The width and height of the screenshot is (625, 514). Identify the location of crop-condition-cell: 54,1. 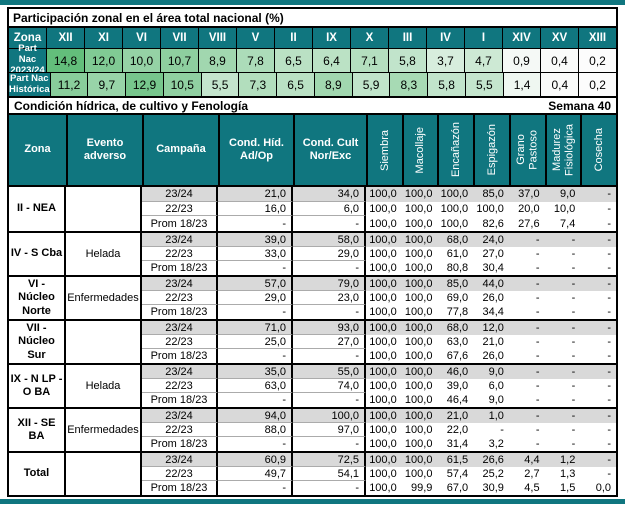
(329, 474).